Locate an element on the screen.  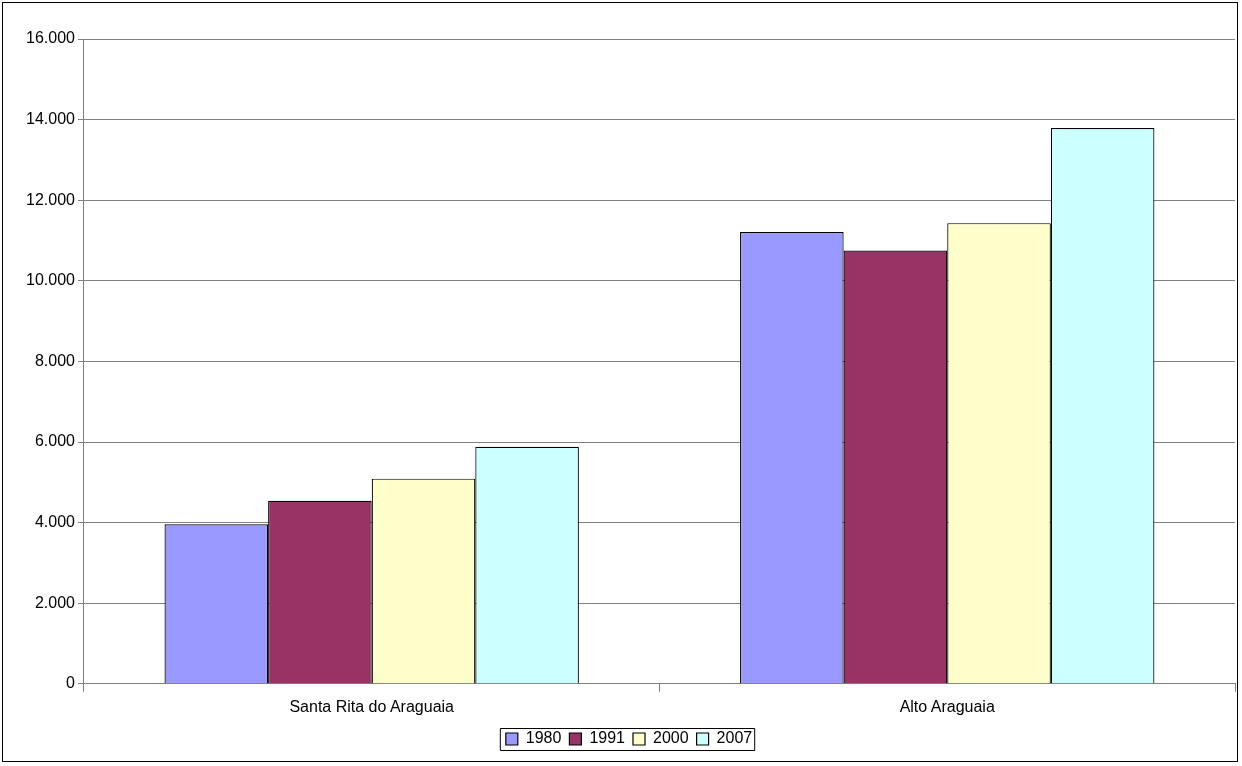
legend-label: 2007 is located at coordinates (734, 738).